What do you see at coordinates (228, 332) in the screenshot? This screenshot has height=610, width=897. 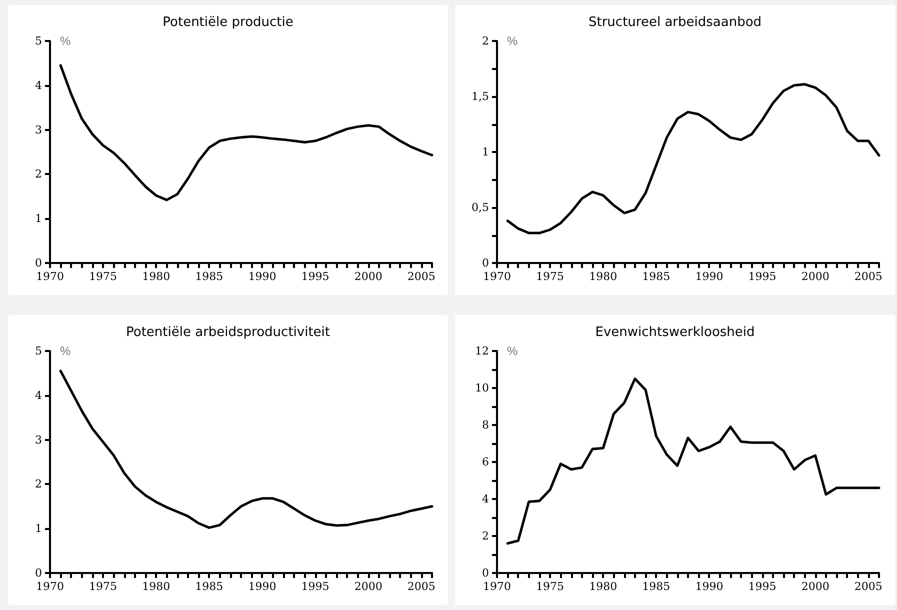 I see `chart-title: Potentiële arbeidsproductiviteit` at bounding box center [228, 332].